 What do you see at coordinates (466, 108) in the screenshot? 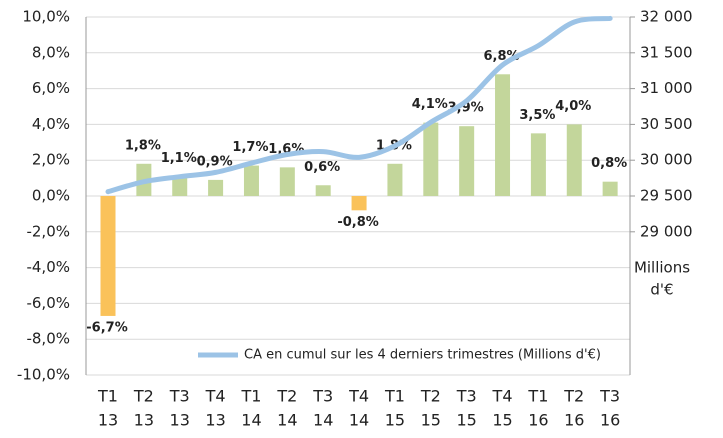
I see `value-label: 3,9%` at bounding box center [466, 108].